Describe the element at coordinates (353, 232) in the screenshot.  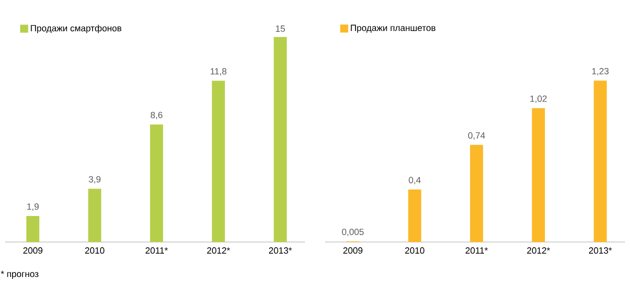
I see `data-label: 0,005` at that location.